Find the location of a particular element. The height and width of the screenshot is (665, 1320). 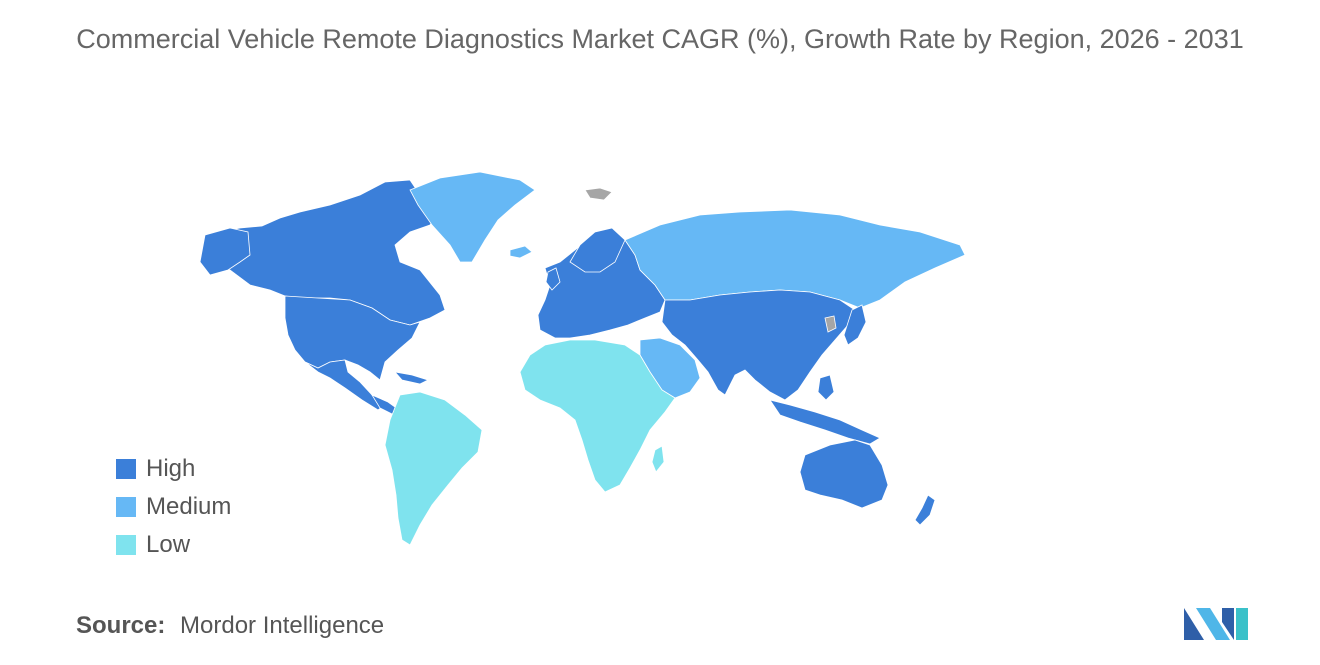

source-value: Mordor Intelligence is located at coordinates (282, 625).